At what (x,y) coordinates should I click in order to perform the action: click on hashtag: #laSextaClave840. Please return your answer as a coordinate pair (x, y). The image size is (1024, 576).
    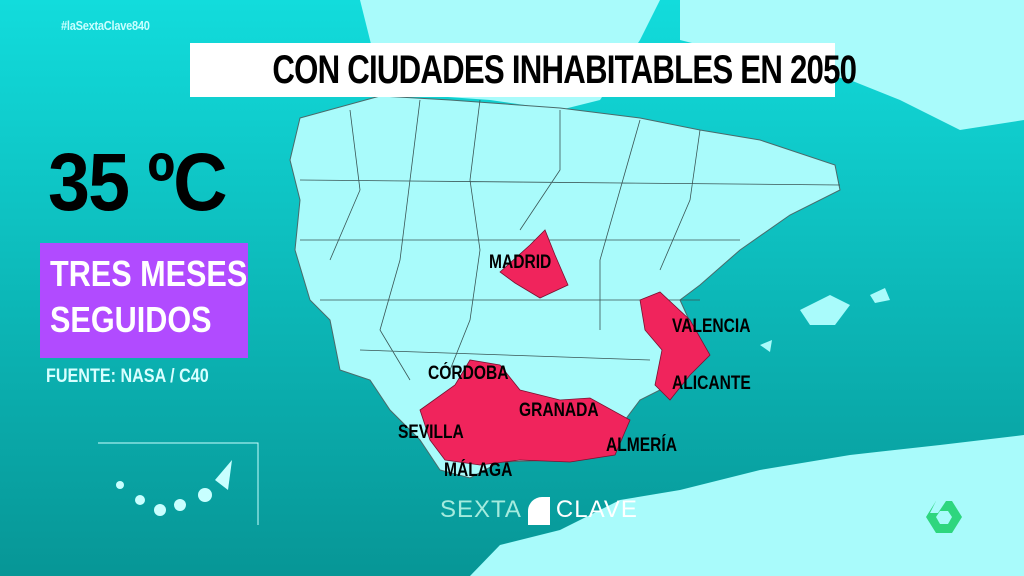
    Looking at the image, I should click on (105, 25).